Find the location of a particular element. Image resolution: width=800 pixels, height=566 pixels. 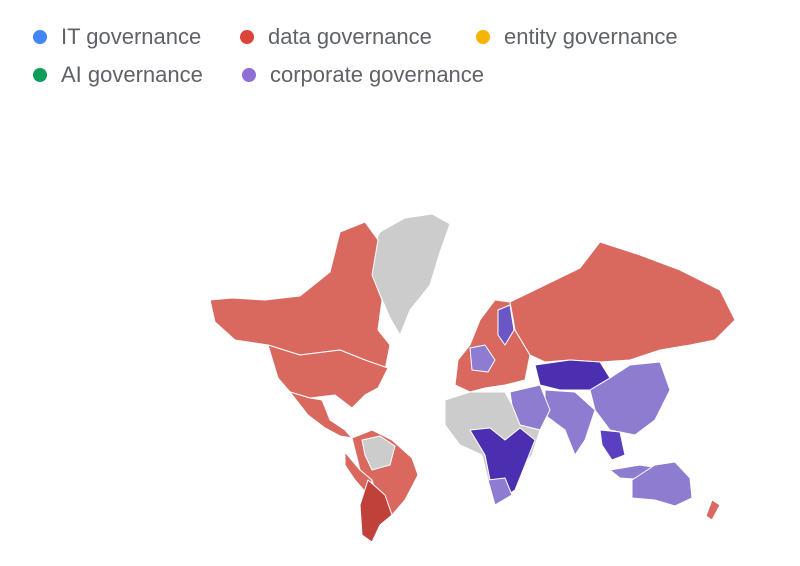

legend-item: data governance is located at coordinates (336, 37).